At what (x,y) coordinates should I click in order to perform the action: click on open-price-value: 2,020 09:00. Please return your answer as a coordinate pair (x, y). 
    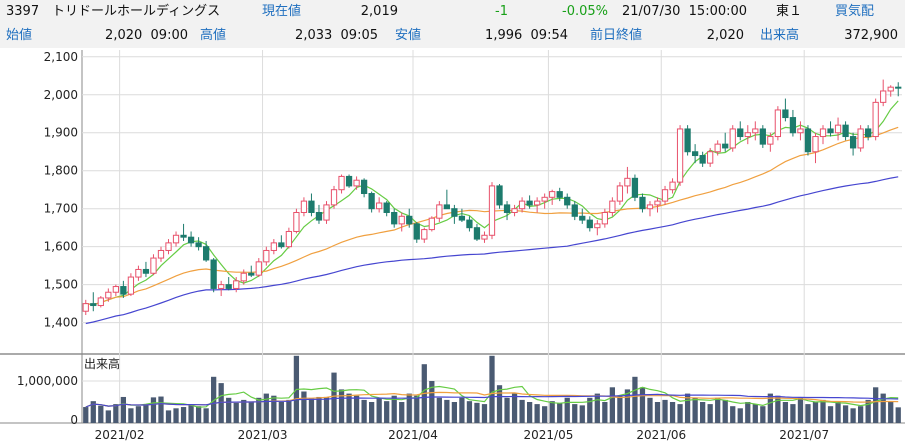
    Looking at the image, I should click on (146, 35).